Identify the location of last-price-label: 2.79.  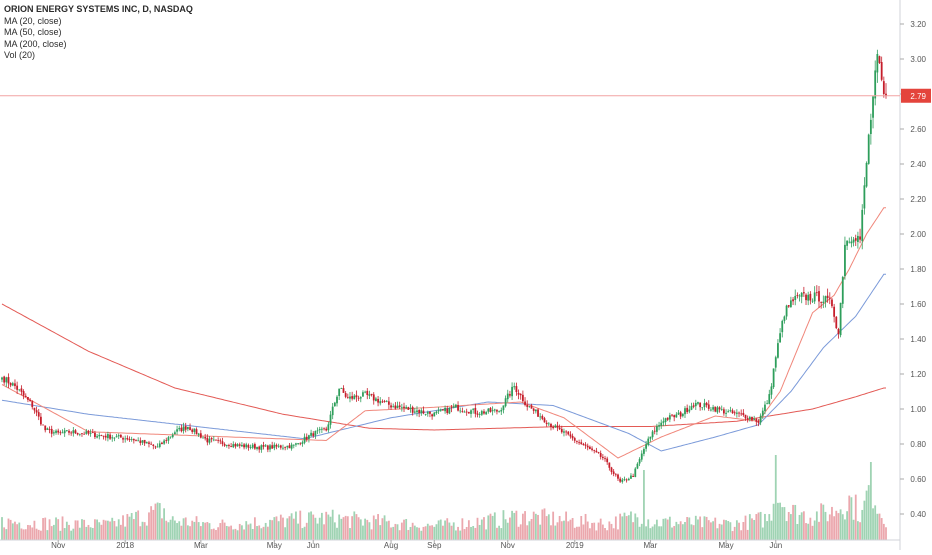
(918, 96).